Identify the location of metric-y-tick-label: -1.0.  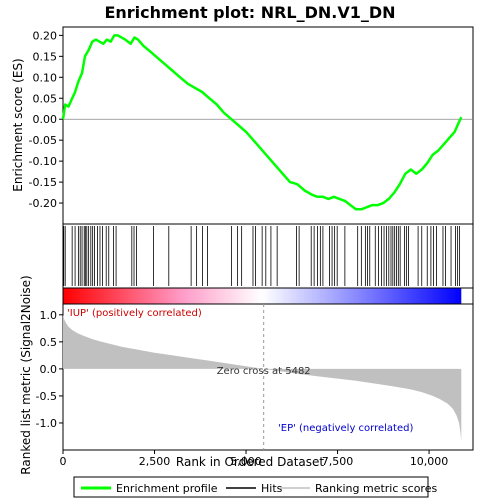
(46, 423).